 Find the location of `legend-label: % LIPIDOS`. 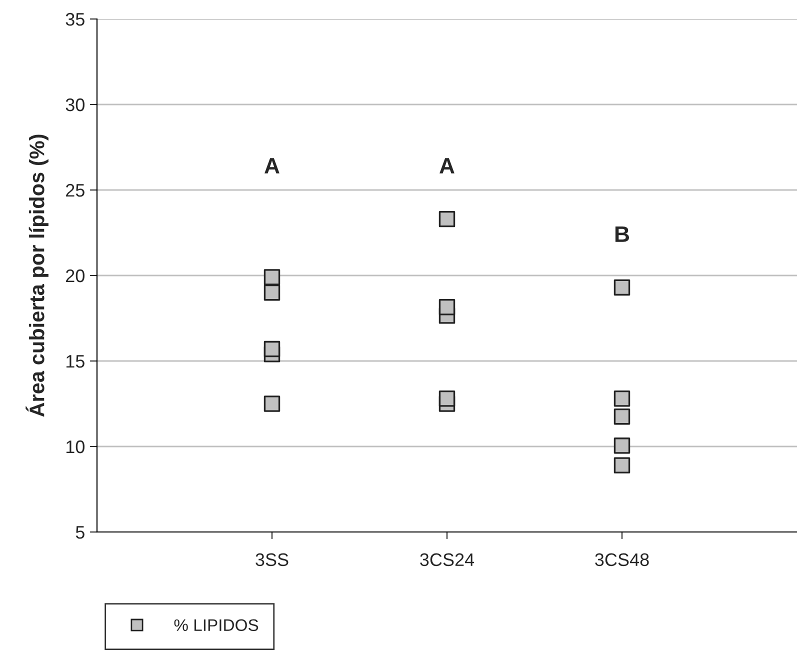

legend-label: % LIPIDOS is located at coordinates (216, 625).